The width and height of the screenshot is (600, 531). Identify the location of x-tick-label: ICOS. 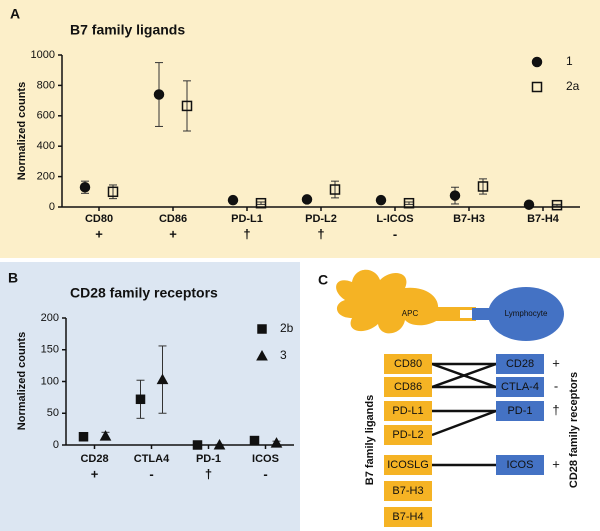
(265, 459).